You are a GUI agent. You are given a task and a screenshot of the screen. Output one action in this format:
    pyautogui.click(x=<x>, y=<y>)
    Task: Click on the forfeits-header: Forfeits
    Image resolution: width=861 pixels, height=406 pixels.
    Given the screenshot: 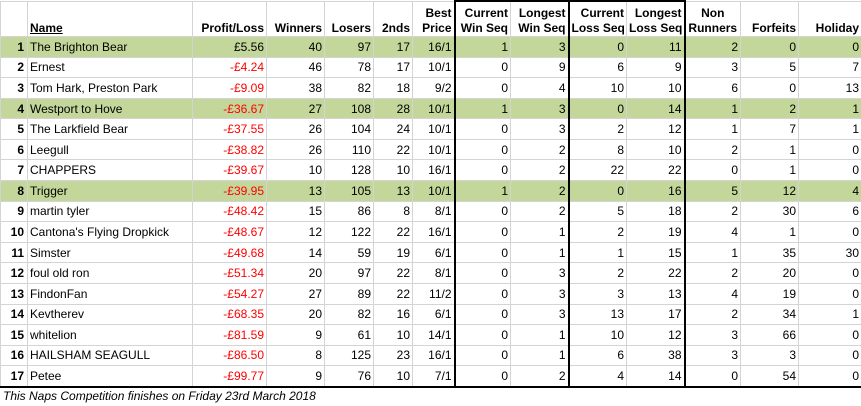 What is the action you would take?
    pyautogui.click(x=769, y=18)
    